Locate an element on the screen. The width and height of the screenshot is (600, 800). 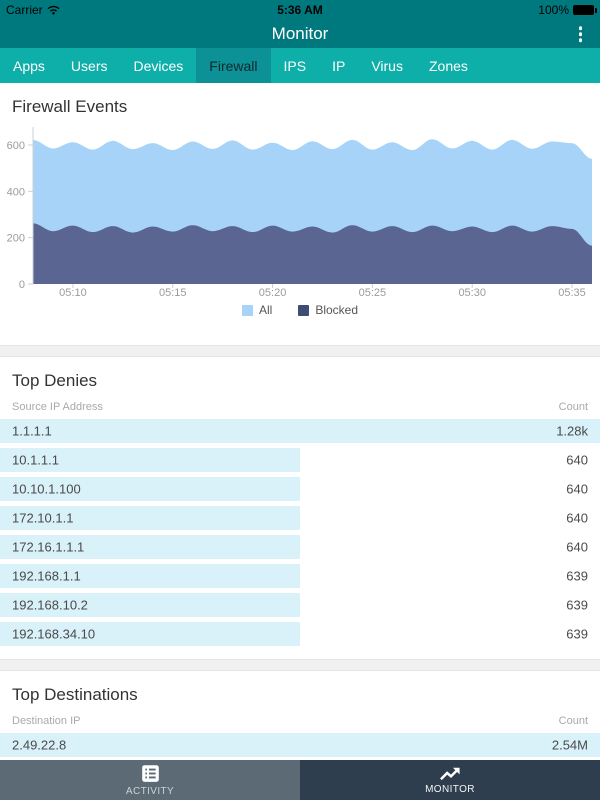
monitor-trend-icon is located at coordinates (449, 774).